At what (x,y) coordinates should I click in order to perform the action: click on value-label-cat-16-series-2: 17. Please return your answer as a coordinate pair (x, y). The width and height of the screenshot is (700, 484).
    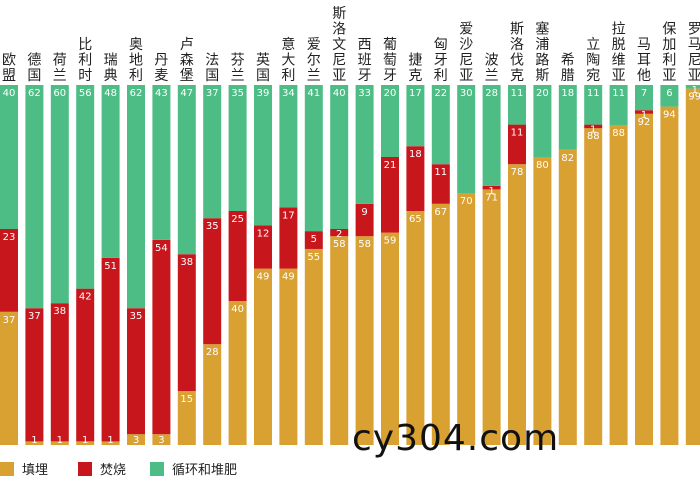
    Looking at the image, I should click on (415, 93).